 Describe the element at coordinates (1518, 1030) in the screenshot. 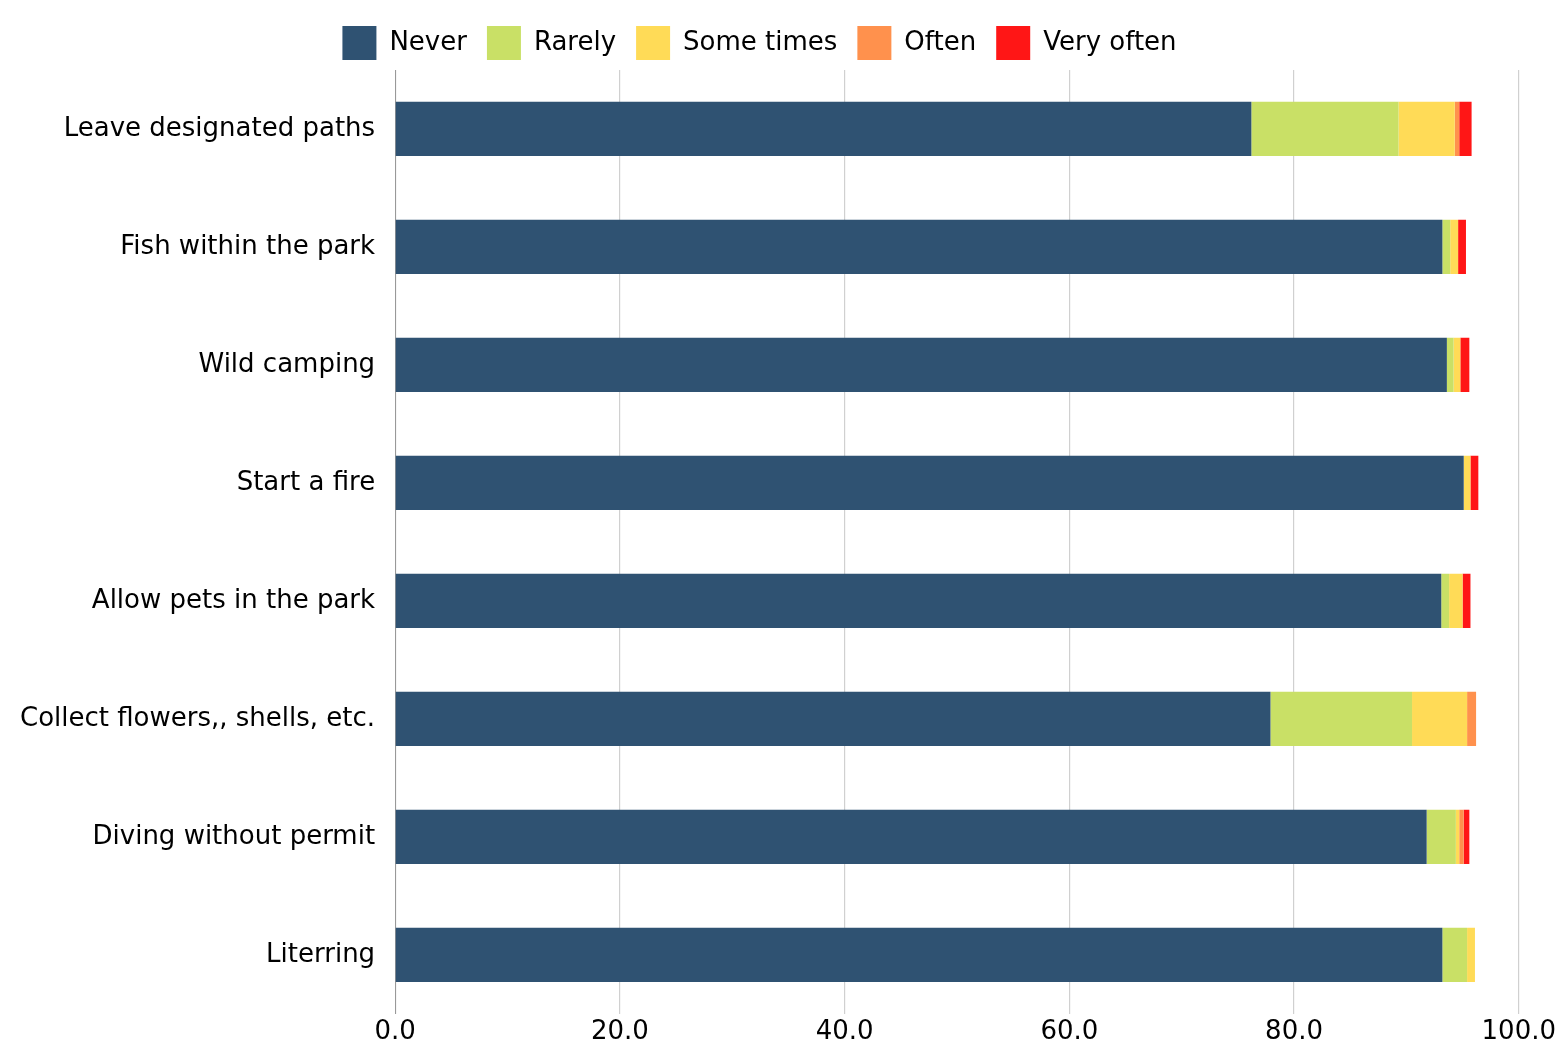

I see `x-tick-label: 100.0` at that location.